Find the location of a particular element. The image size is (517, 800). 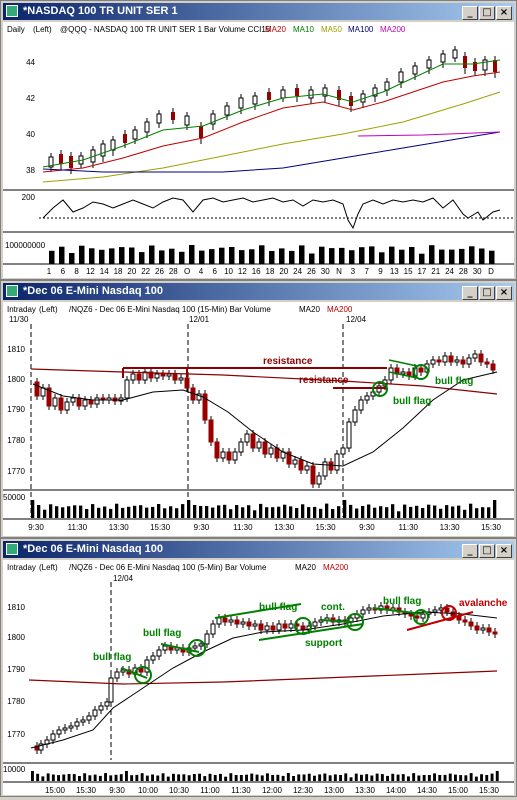

x-axis-label: 20 is located at coordinates (283, 271).